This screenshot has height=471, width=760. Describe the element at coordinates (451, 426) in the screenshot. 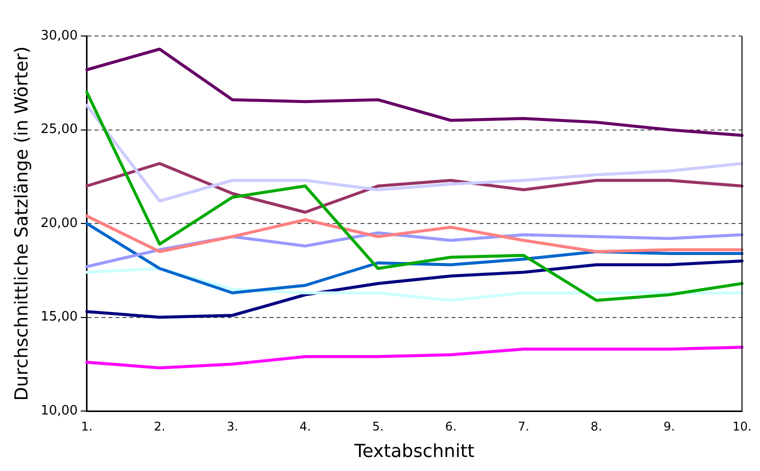

I see `x-tick-label: 6.` at that location.